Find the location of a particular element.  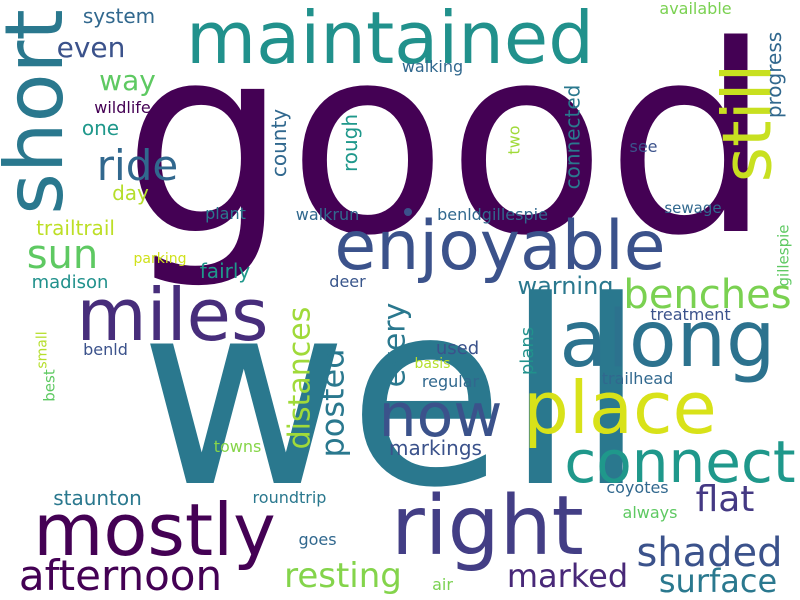

word-maintained: maintained is located at coordinates (390, 40).